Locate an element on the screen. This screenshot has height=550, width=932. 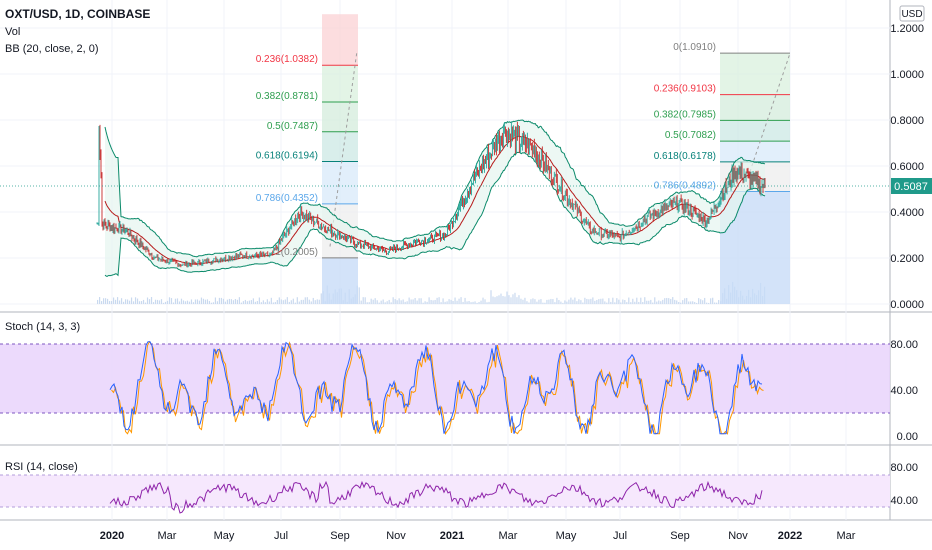
rsi-tick: 40.00 is located at coordinates (904, 501).